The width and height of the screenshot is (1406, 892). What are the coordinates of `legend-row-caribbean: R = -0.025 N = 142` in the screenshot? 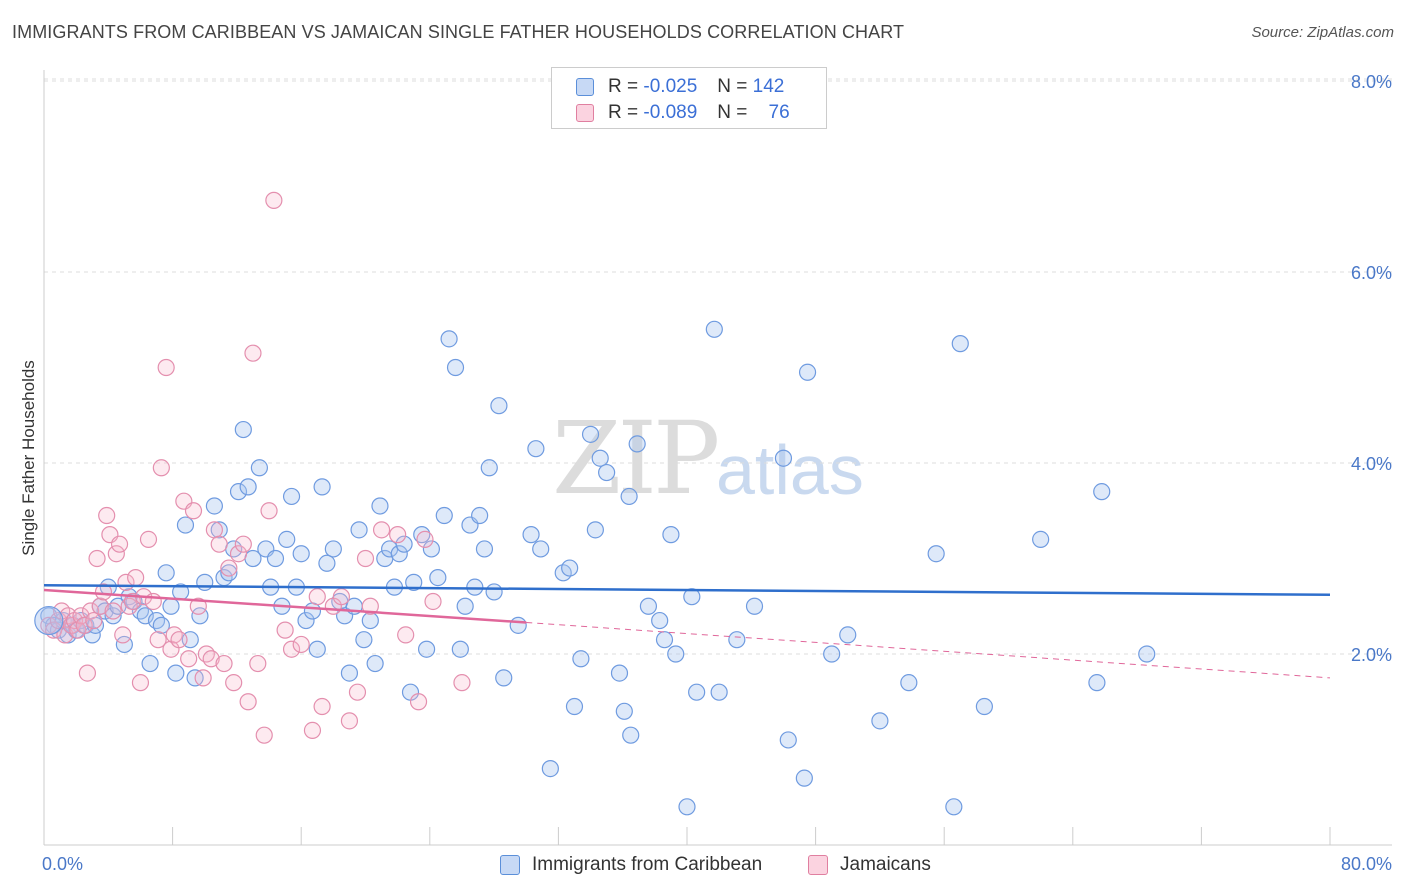 It's located at (680, 87).